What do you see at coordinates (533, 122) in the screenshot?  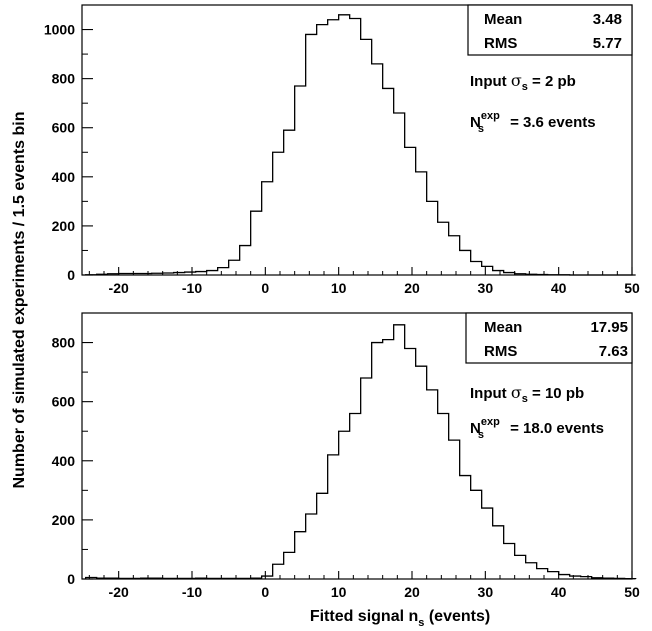 I see `annotation-expected-events: Nexp s = 3.6 events` at bounding box center [533, 122].